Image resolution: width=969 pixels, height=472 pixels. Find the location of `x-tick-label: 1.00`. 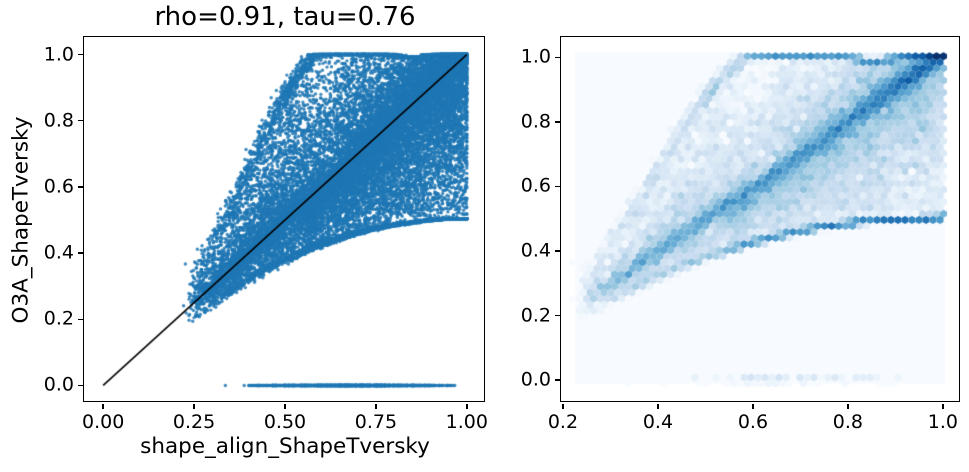

x-tick-label: 1.00 is located at coordinates (466, 422).